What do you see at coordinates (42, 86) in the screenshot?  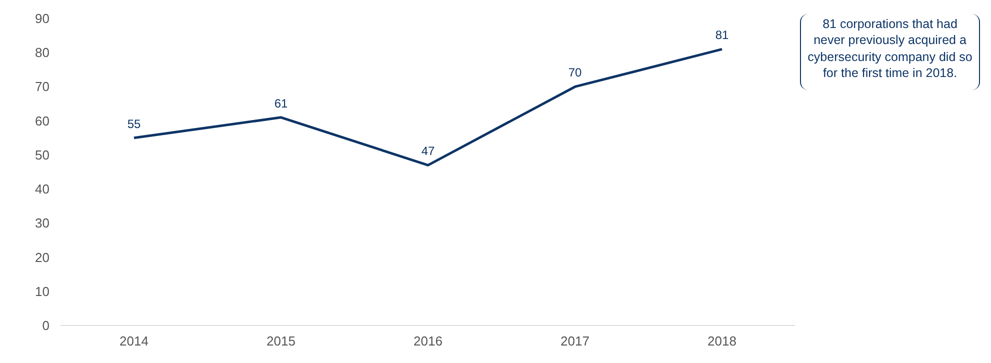 I see `y-tick-label: 70` at bounding box center [42, 86].